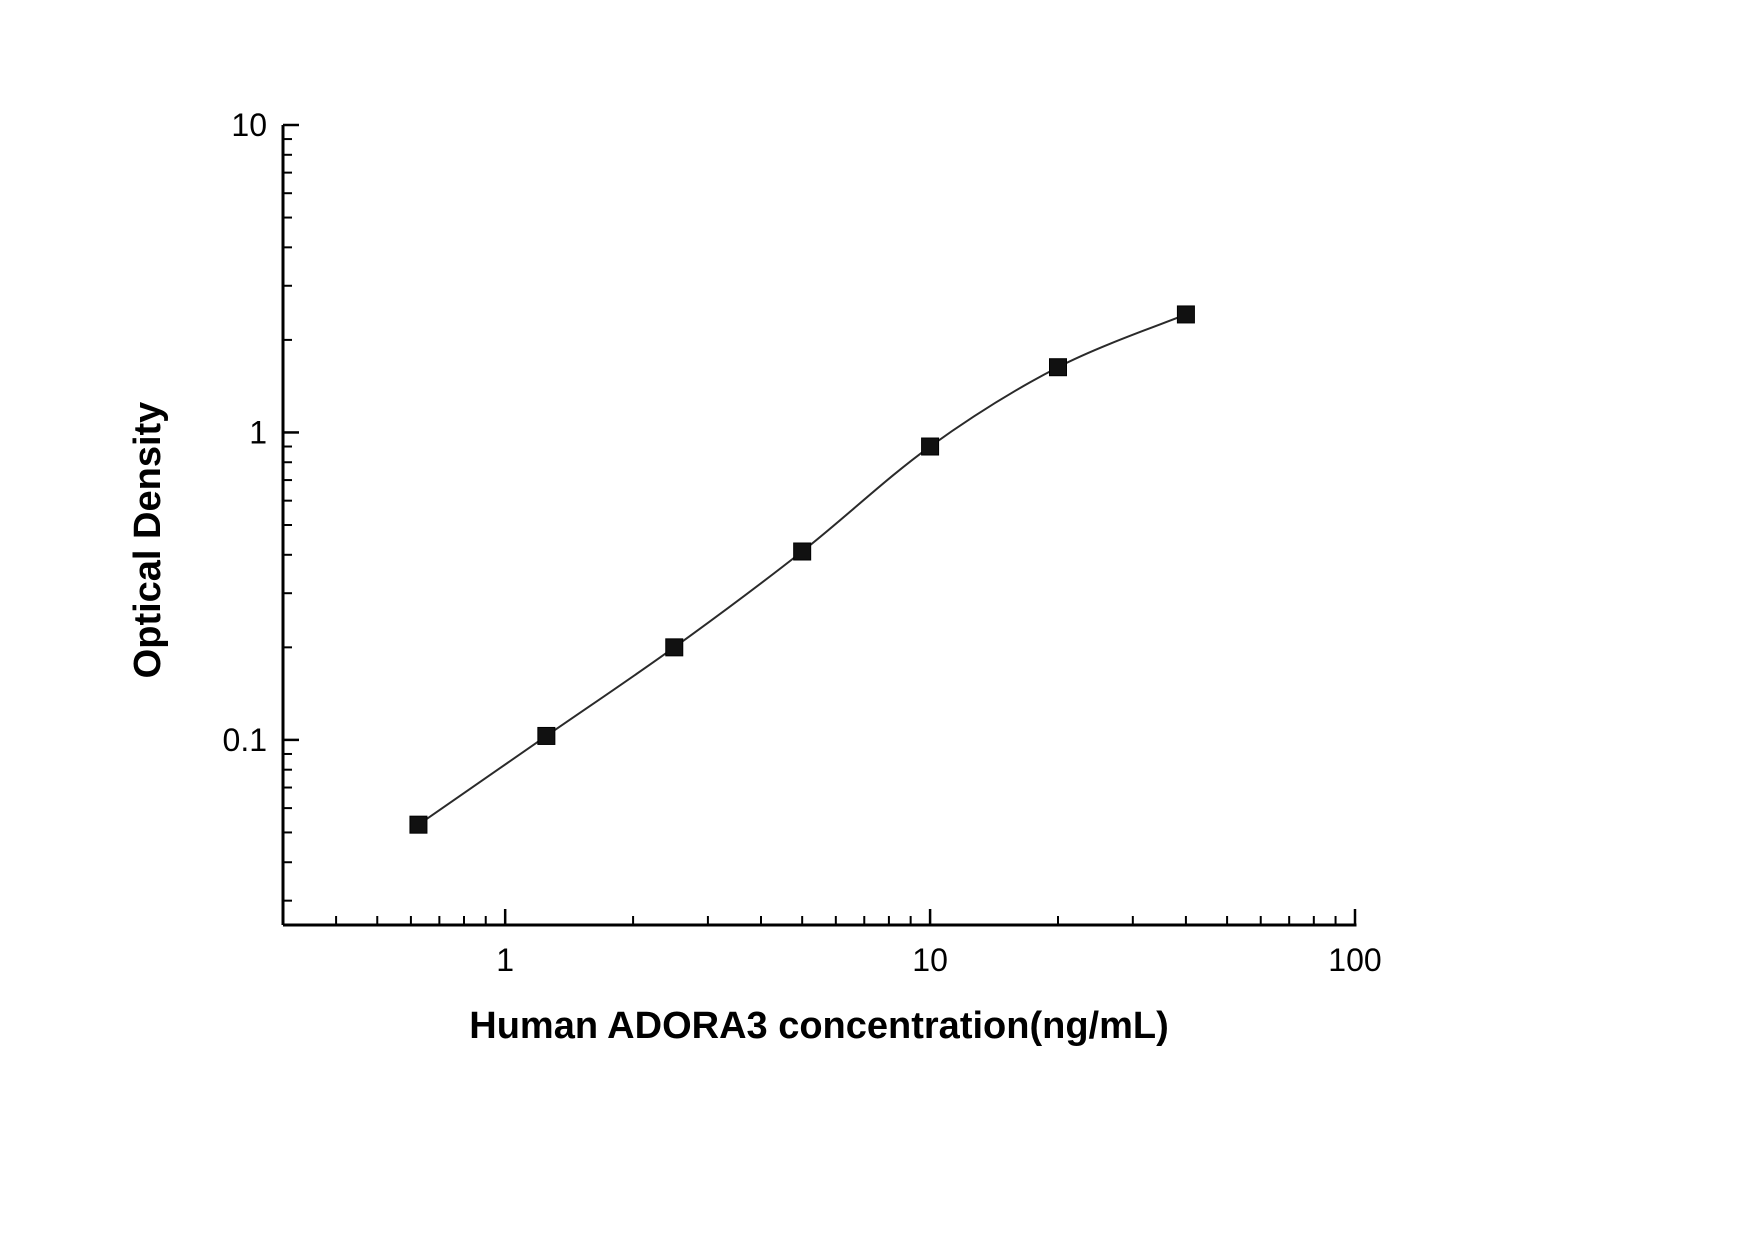 The image size is (1755, 1240). What do you see at coordinates (1354, 960) in the screenshot?
I see `x-tick-label: 100` at bounding box center [1354, 960].